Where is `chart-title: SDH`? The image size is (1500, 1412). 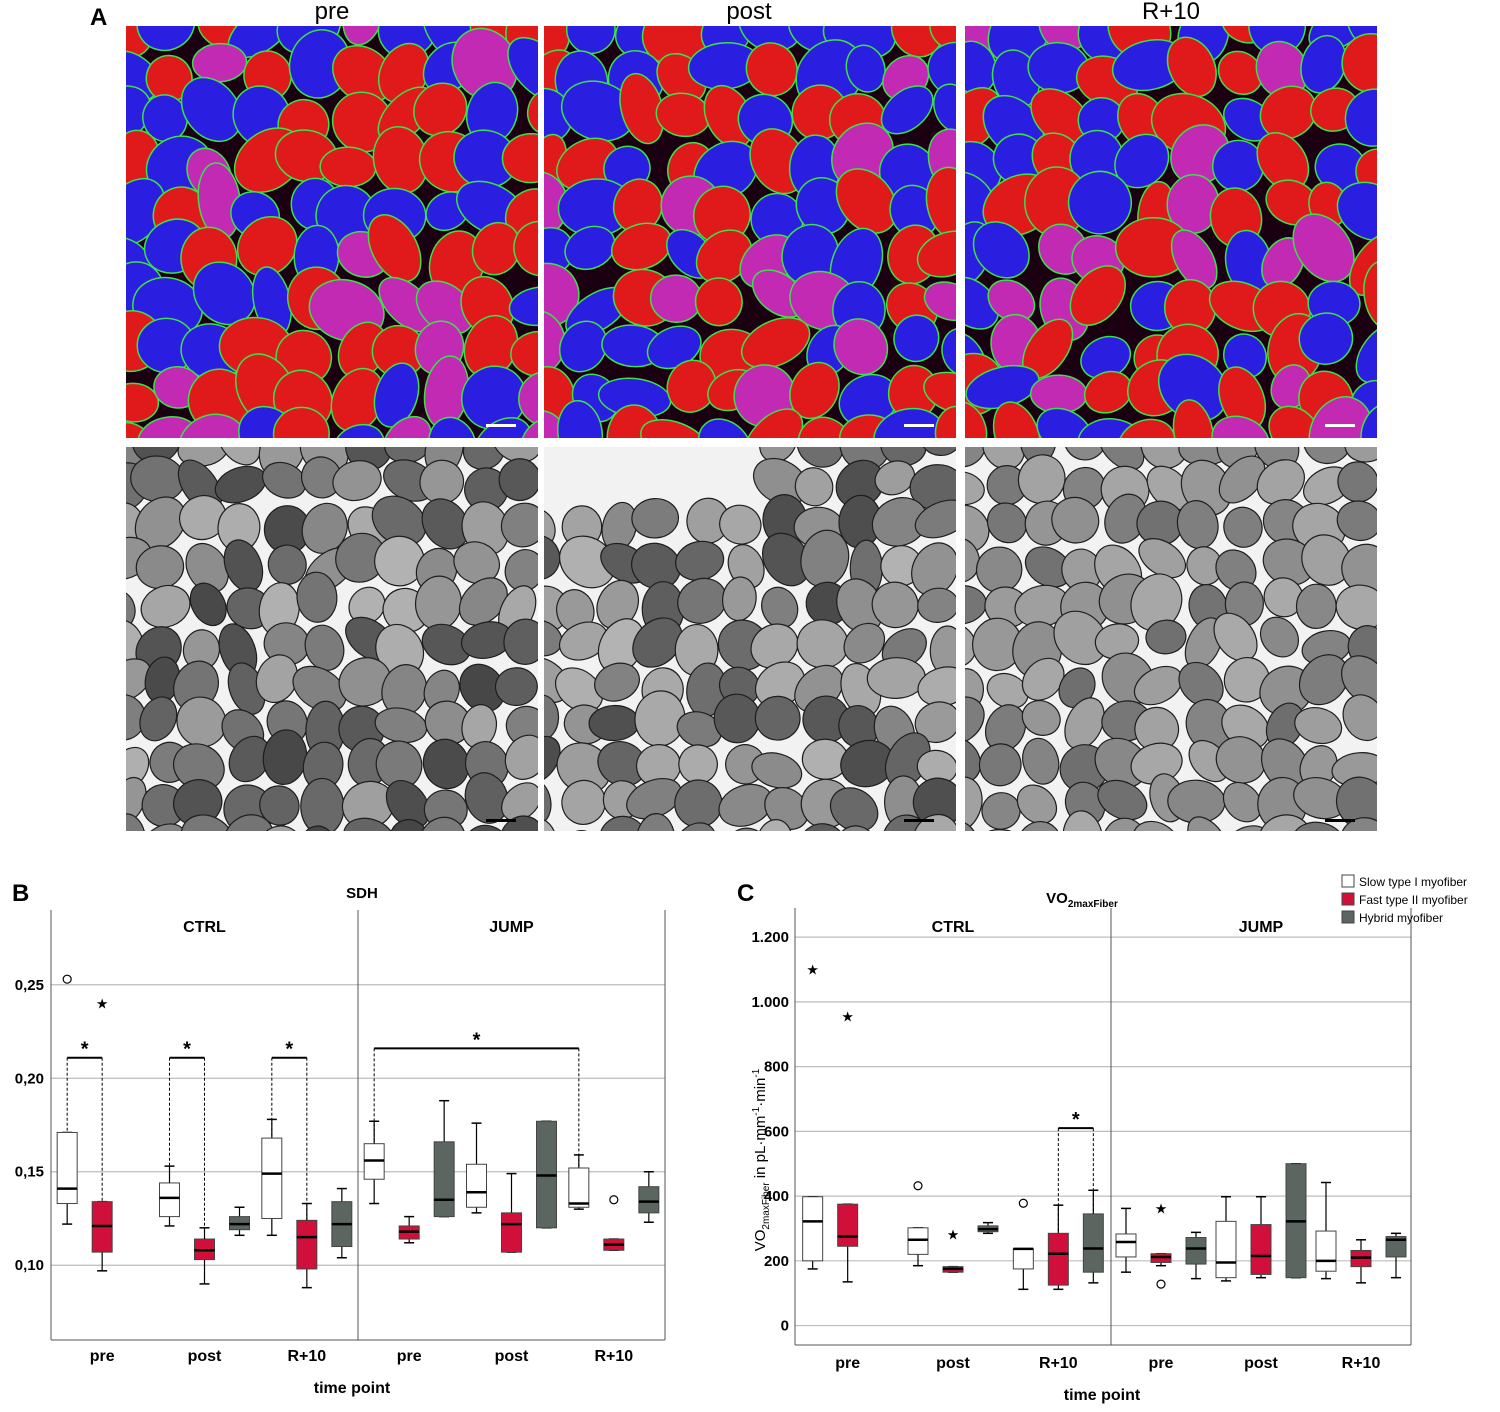 chart-title: SDH is located at coordinates (362, 893).